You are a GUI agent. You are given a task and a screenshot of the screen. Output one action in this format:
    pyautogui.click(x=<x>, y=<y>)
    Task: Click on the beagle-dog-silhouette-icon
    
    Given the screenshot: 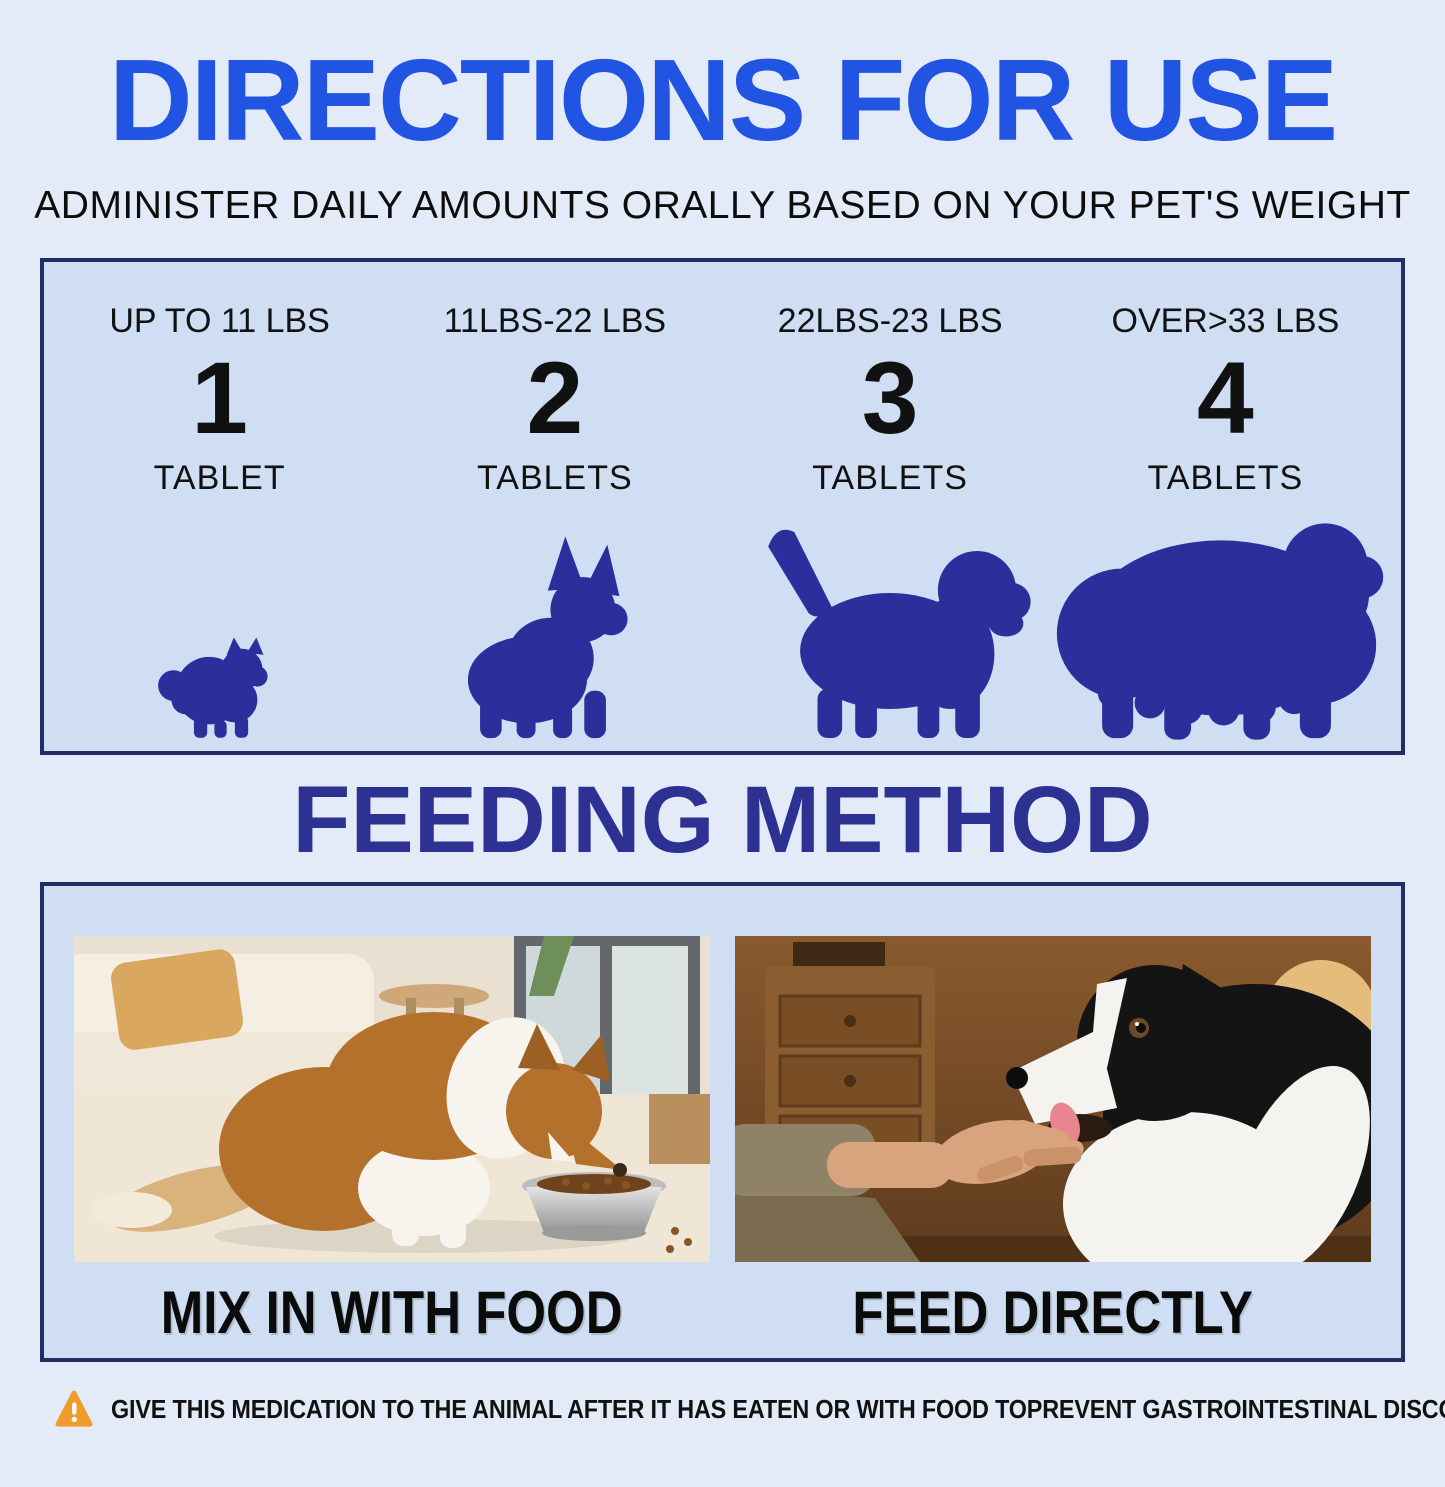 What is the action you would take?
    pyautogui.click(x=899, y=634)
    